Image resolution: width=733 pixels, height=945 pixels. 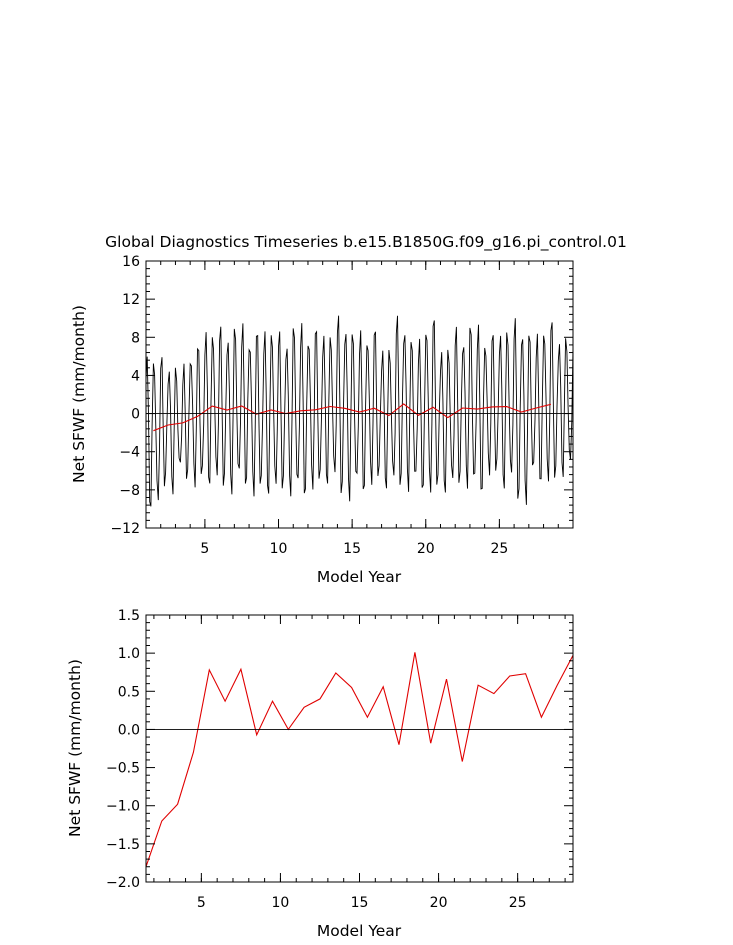 I want to click on top-y-tick-label: 16, so click(x=131, y=262).